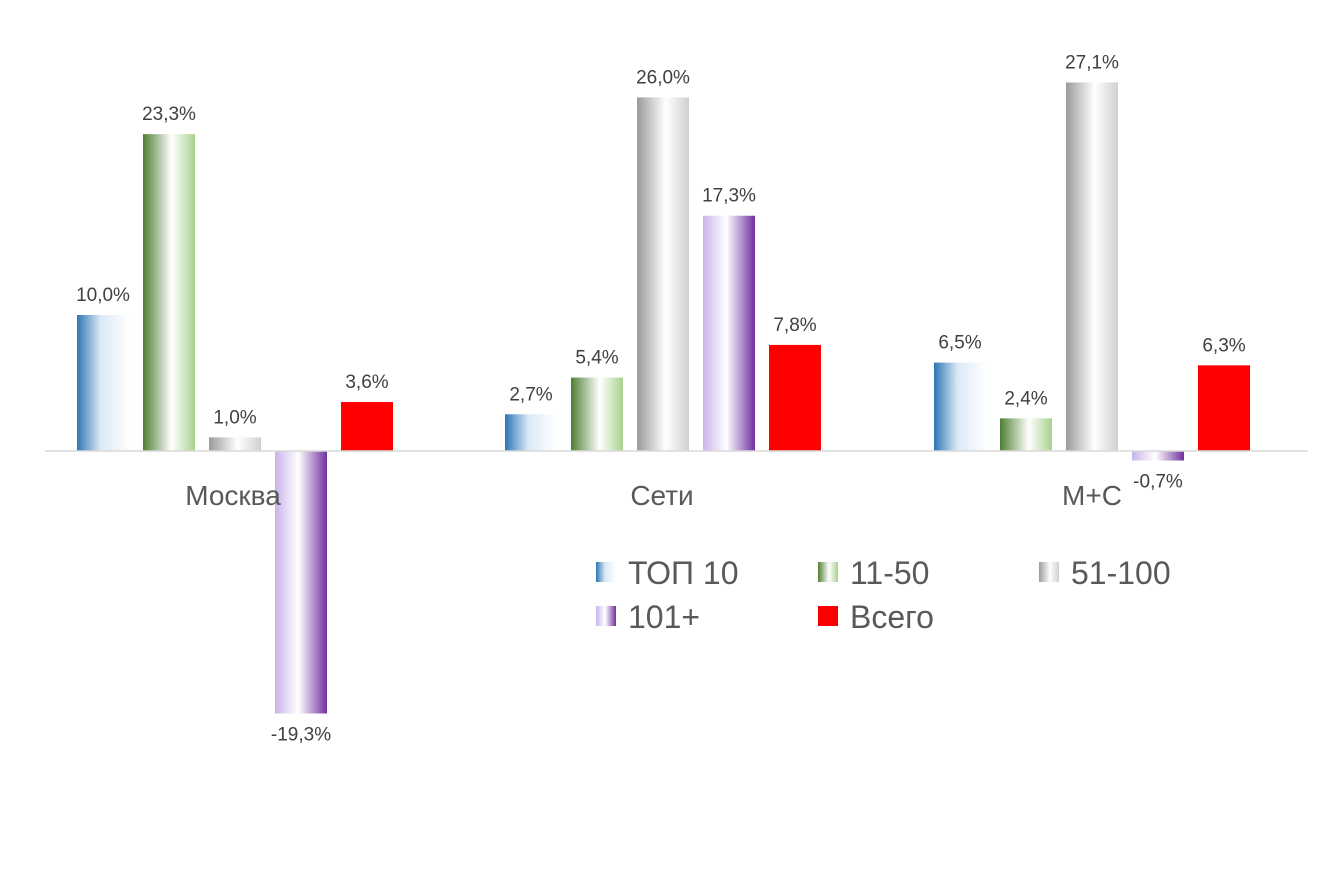 Image resolution: width=1334 pixels, height=889 pixels. What do you see at coordinates (169, 114) in the screenshot?
I see `data-label: 23,3%` at bounding box center [169, 114].